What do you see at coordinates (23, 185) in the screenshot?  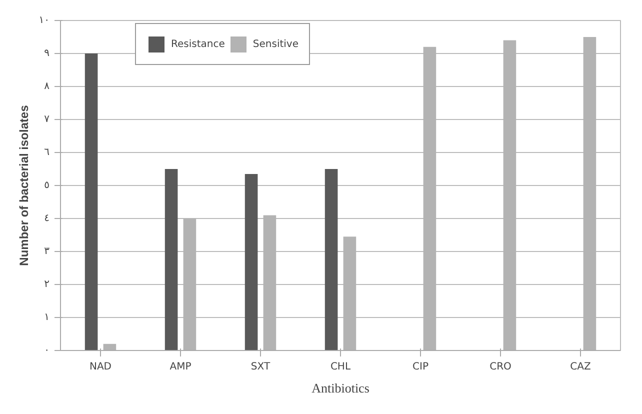 I see `y-axis-title: Number of bacterial isolates` at bounding box center [23, 185].